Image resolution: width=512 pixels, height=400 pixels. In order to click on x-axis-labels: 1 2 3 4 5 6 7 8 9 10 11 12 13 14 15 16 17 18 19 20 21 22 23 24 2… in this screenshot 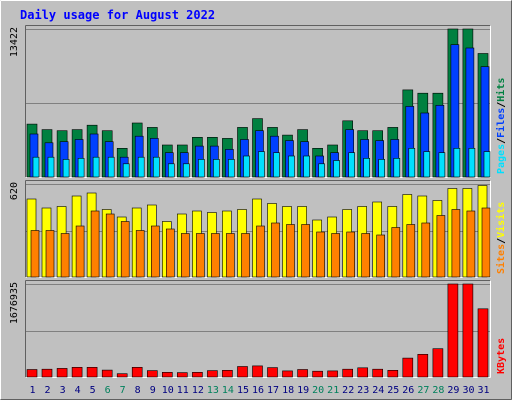, I will do `click(259, 390)`.